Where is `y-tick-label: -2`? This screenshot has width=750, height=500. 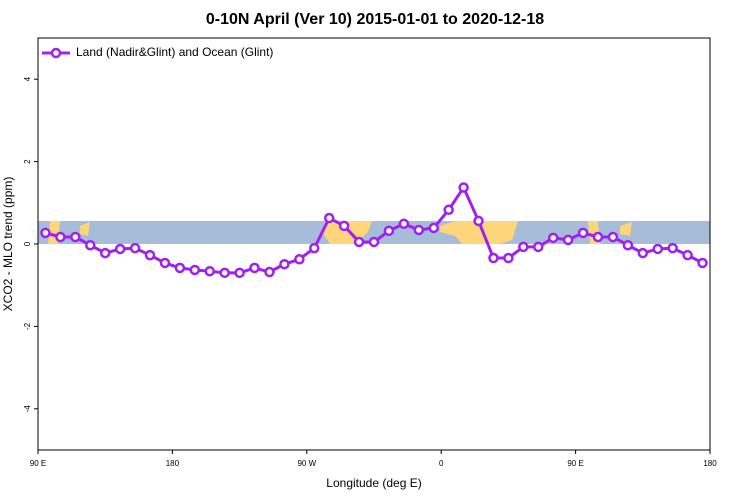 y-tick-label: -2 is located at coordinates (27, 326).